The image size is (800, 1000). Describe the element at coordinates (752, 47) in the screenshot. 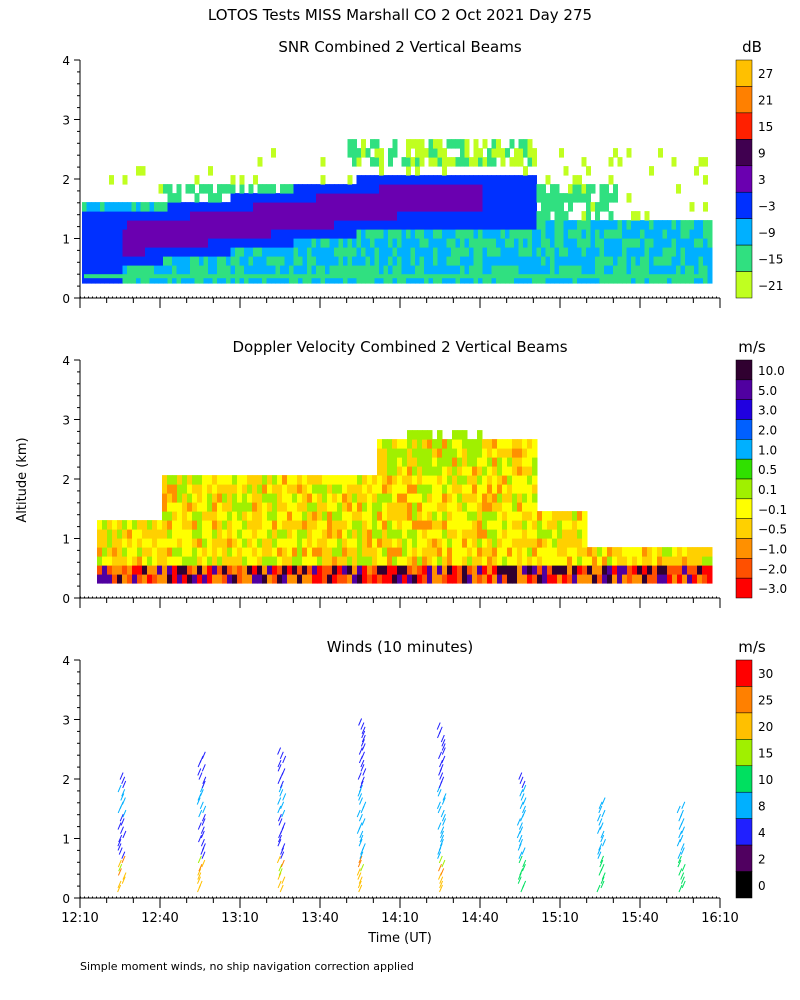

I see `colorbar-unit: dB` at that location.